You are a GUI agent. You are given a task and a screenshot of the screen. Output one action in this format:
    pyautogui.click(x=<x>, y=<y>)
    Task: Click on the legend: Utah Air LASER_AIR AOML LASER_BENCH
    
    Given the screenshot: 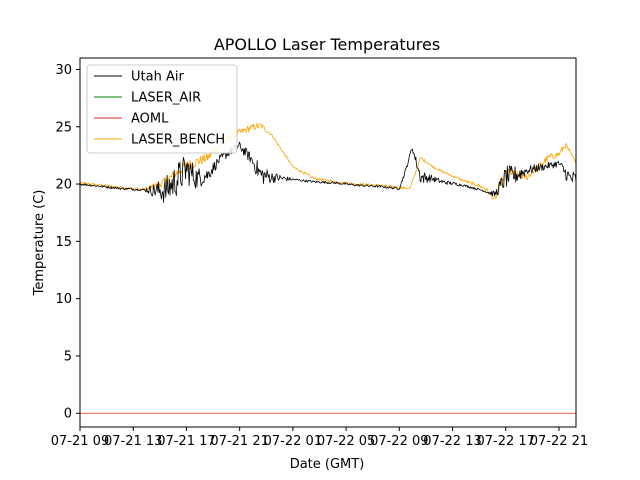 What is the action you would take?
    pyautogui.click(x=162, y=109)
    